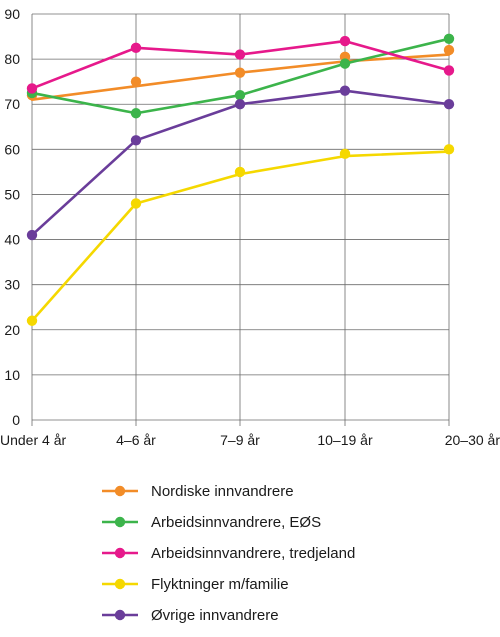 The image size is (500, 637). What do you see at coordinates (33, 440) in the screenshot?
I see `x-tick-label: Under 4 år` at bounding box center [33, 440].